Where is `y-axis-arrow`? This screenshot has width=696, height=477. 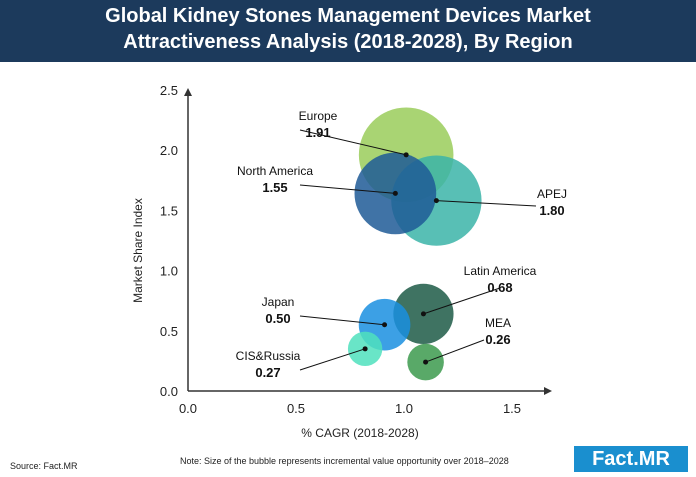 y-axis-arrow is located at coordinates (188, 92).